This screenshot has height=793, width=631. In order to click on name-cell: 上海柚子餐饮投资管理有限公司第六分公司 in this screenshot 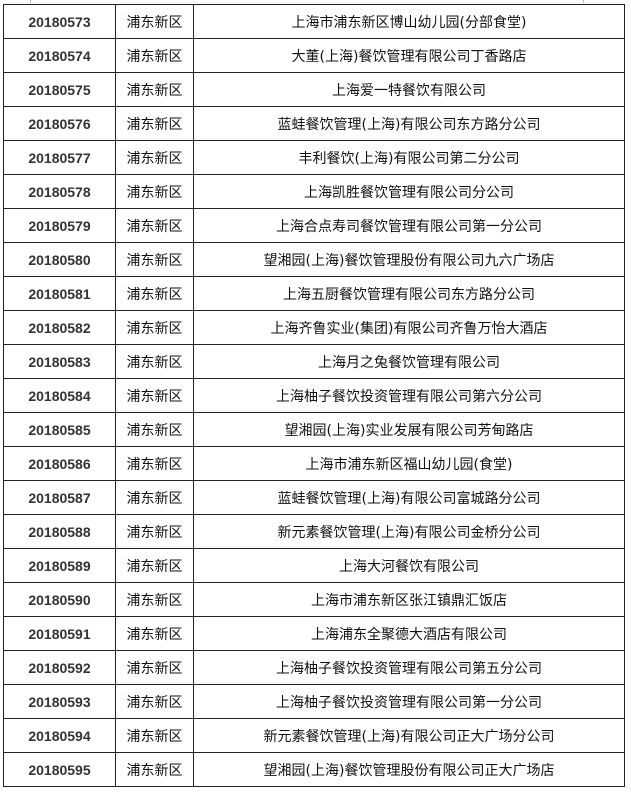, I will do `click(409, 395)`.